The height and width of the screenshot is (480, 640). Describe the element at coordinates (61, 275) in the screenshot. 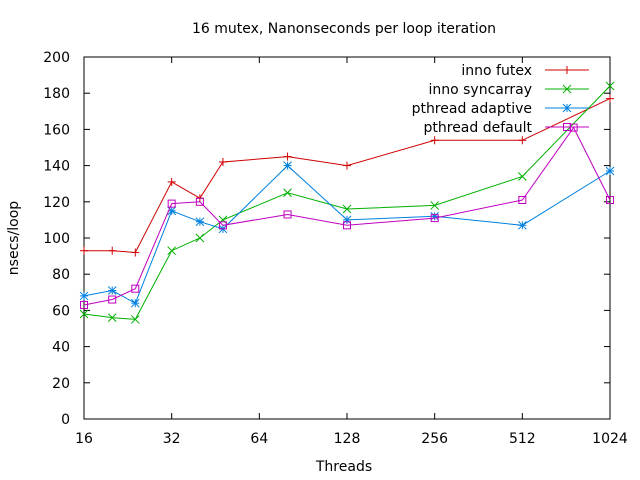

I see `y-tick-label: 80` at that location.